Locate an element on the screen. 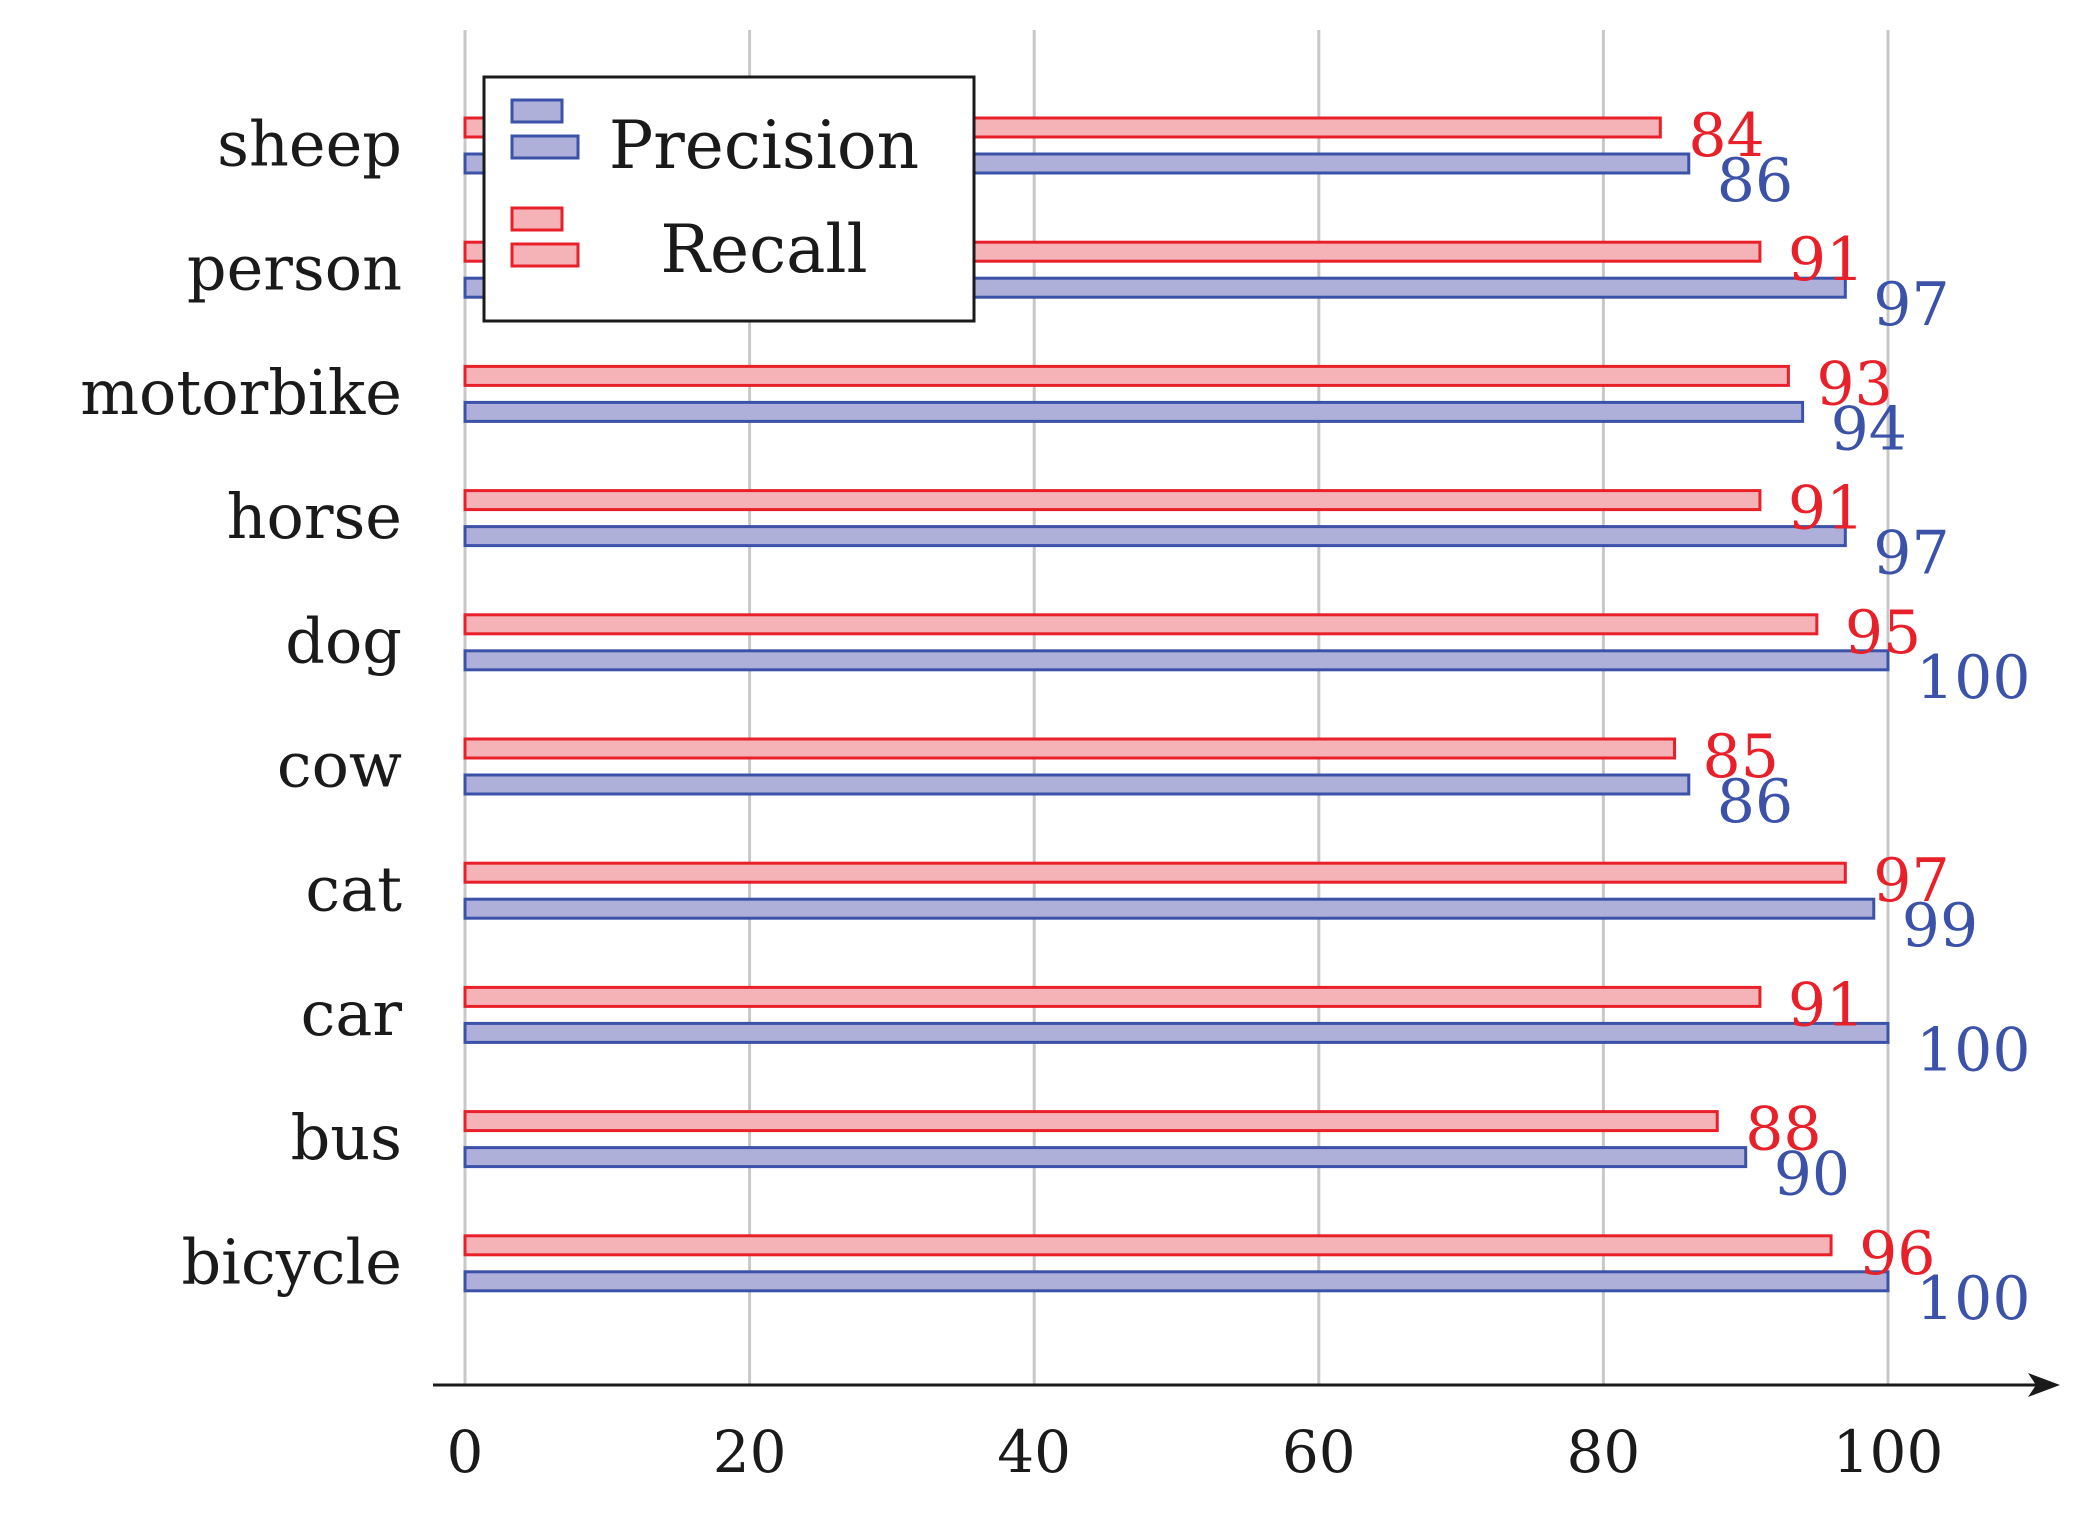  precision-value-label: 99 is located at coordinates (1940, 926).